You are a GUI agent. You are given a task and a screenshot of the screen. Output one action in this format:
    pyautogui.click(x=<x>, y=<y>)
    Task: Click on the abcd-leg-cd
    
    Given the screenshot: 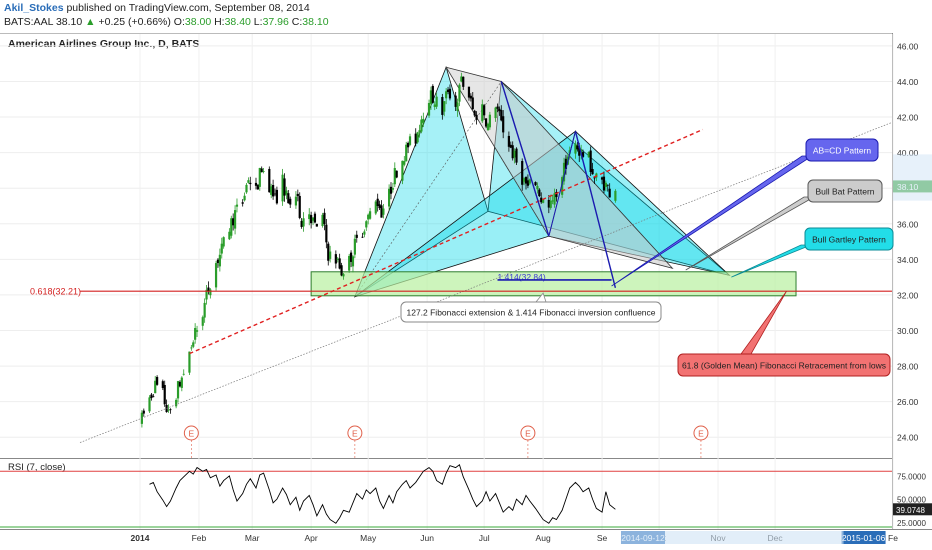 What is the action you would take?
    pyautogui.click(x=595, y=209)
    